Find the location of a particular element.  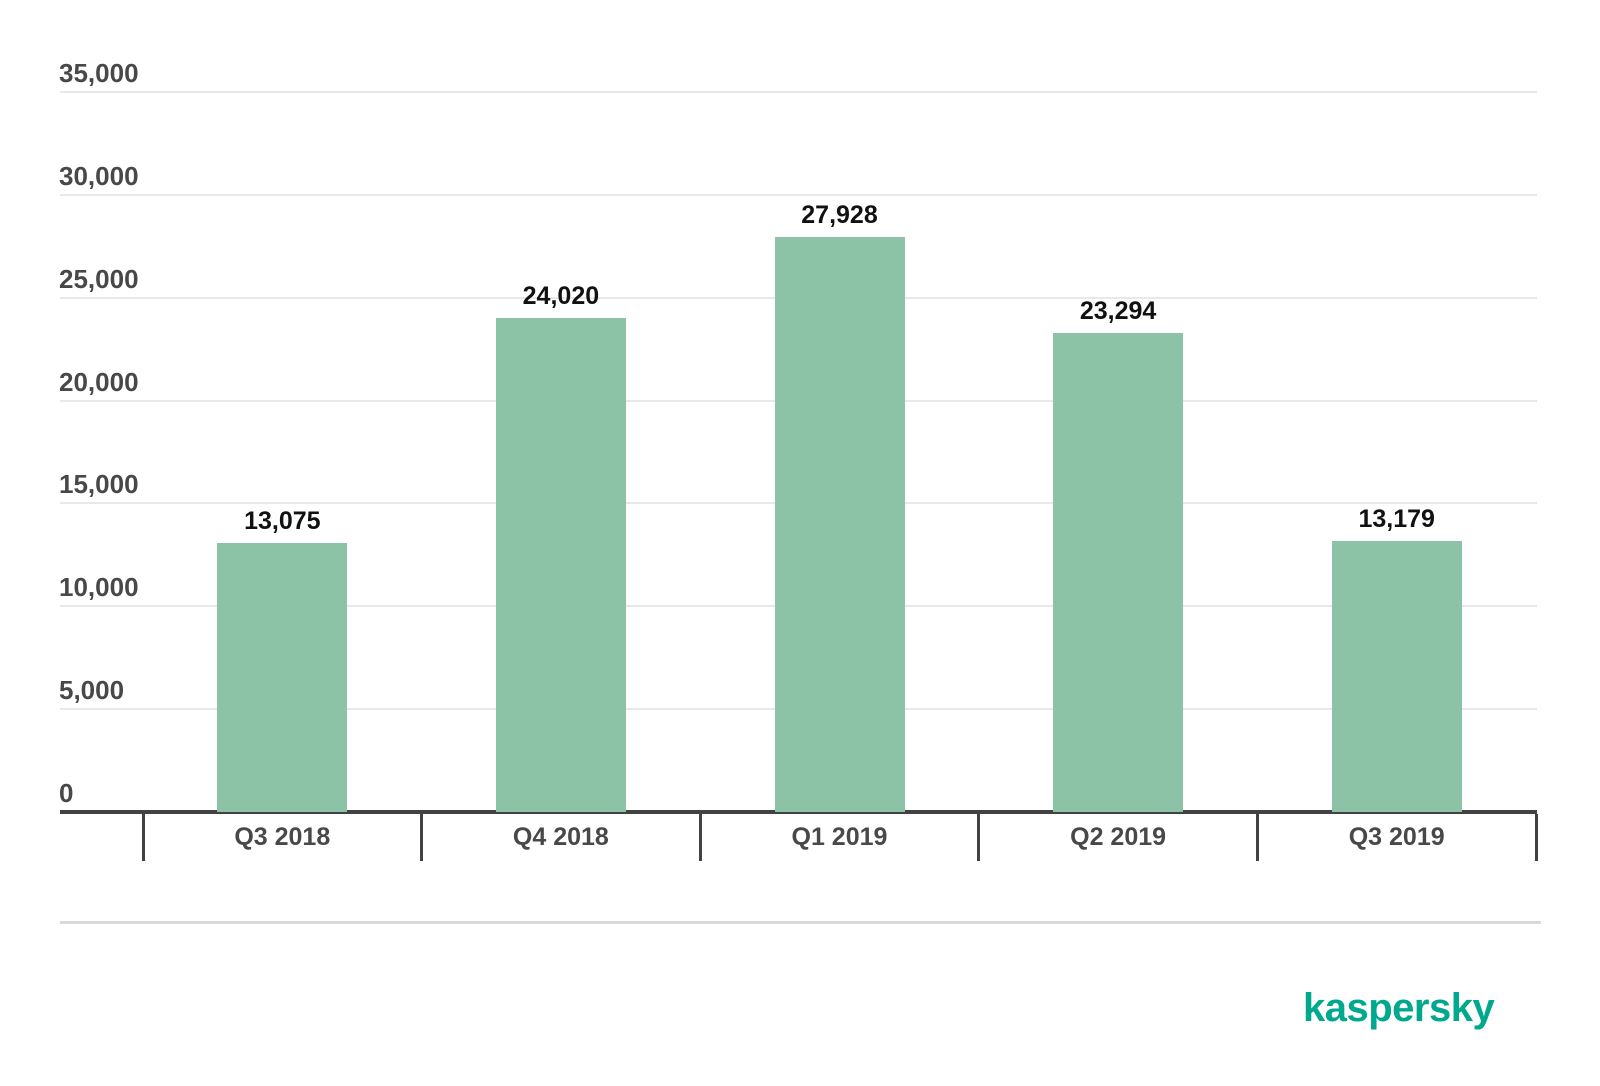

x-axis-label: Q4 2018 is located at coordinates (560, 837).